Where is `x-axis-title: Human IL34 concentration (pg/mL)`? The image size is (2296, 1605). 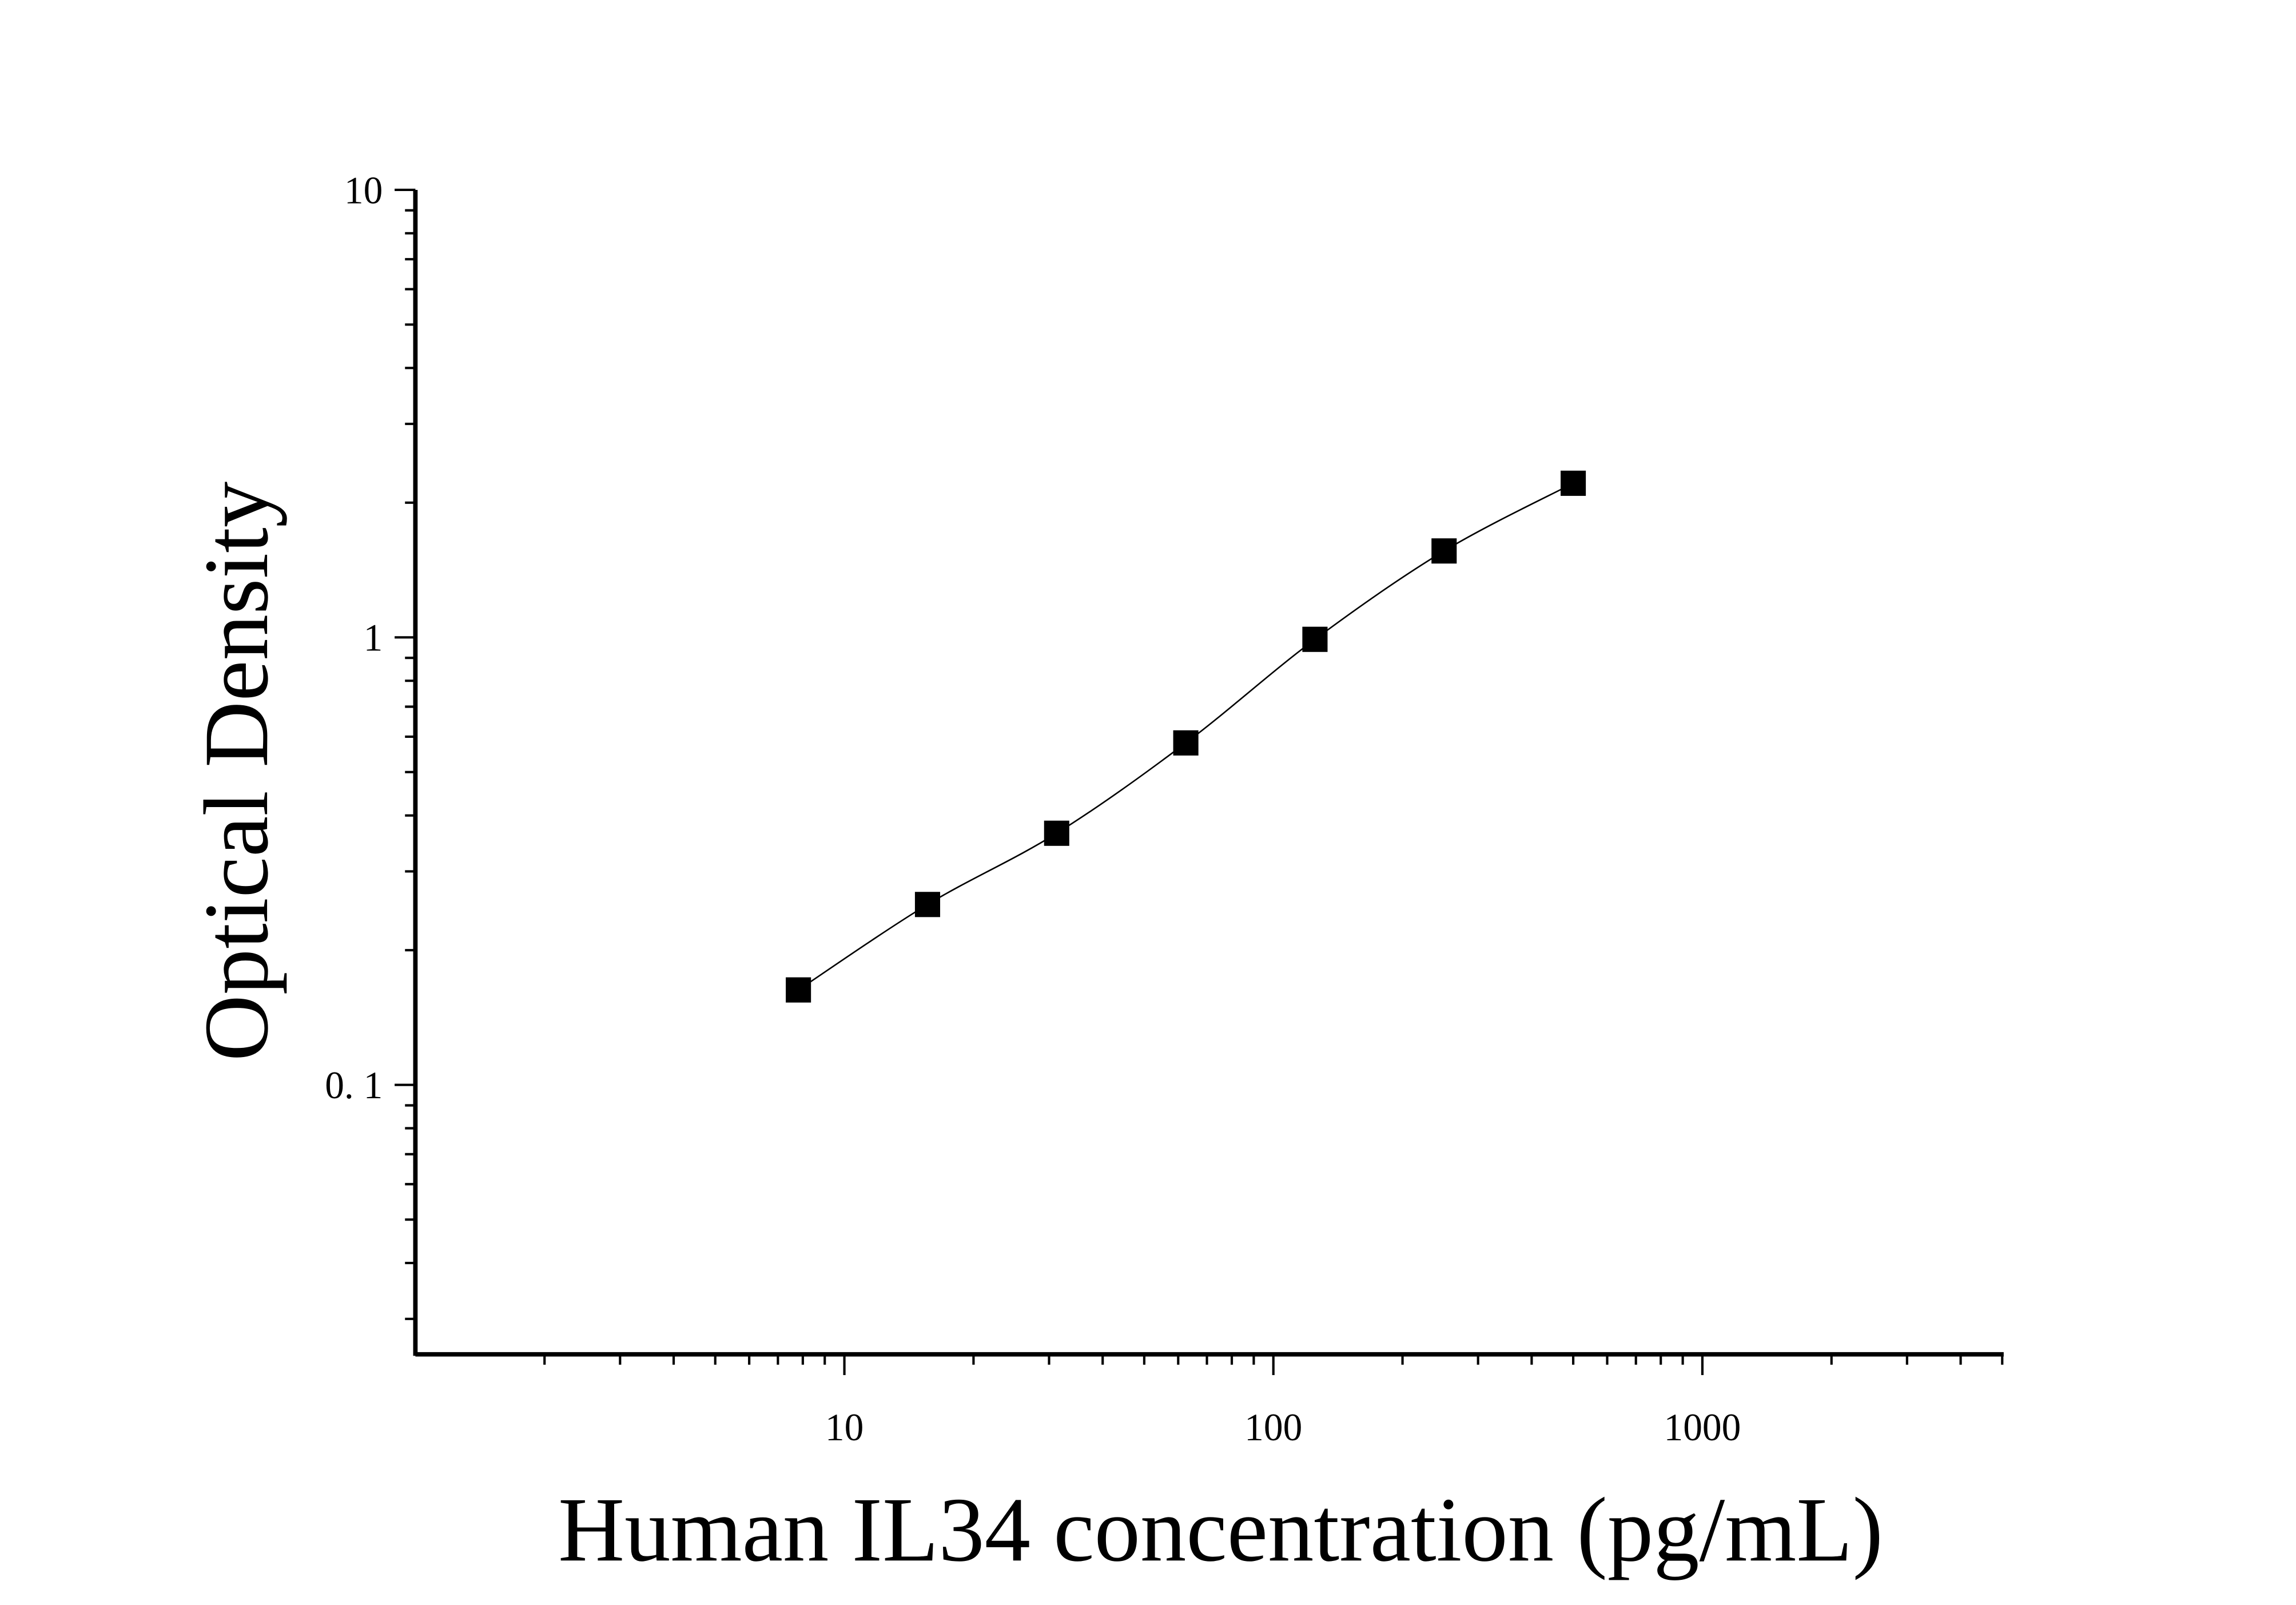
x-axis-title: Human IL34 concentration (pg/mL) is located at coordinates (1221, 1529).